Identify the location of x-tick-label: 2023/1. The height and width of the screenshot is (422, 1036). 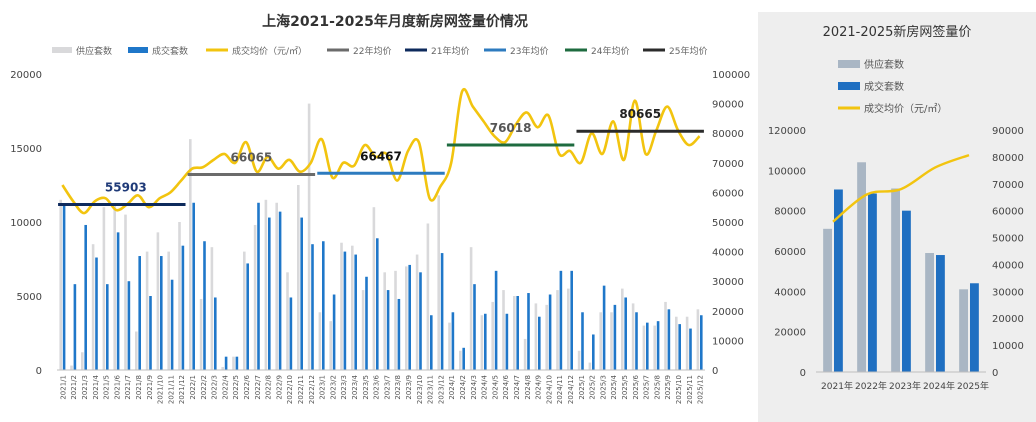
(323, 387).